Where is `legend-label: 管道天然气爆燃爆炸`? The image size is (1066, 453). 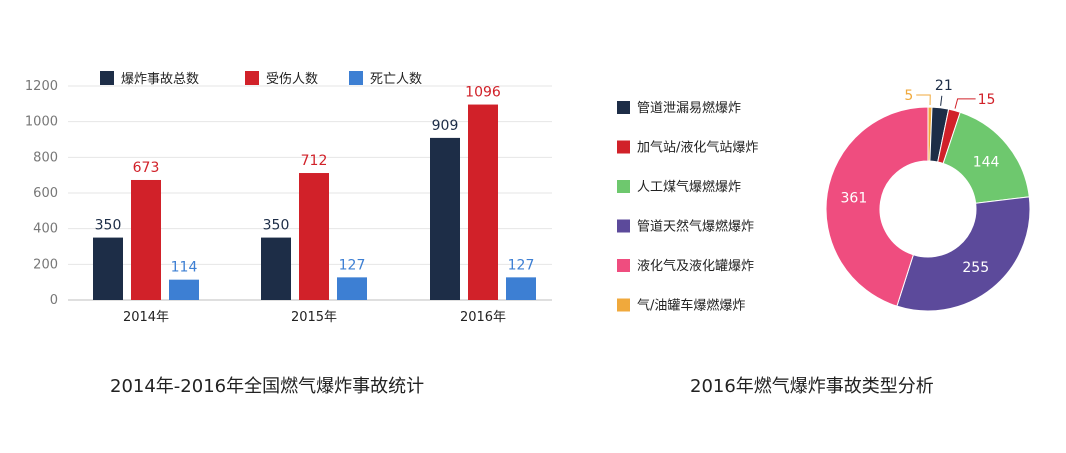 legend-label: 管道天然气爆燃爆炸 is located at coordinates (695, 227).